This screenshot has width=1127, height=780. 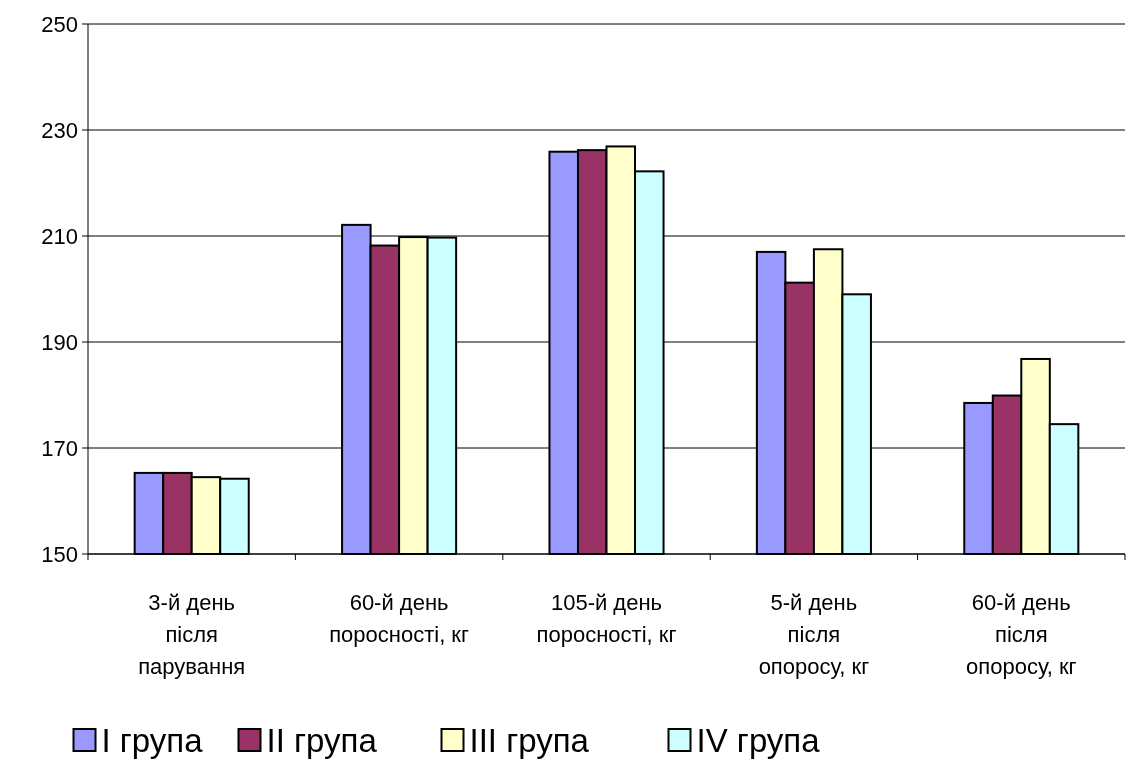 What do you see at coordinates (59, 24) in the screenshot?
I see `y-tick-label: 250` at bounding box center [59, 24].